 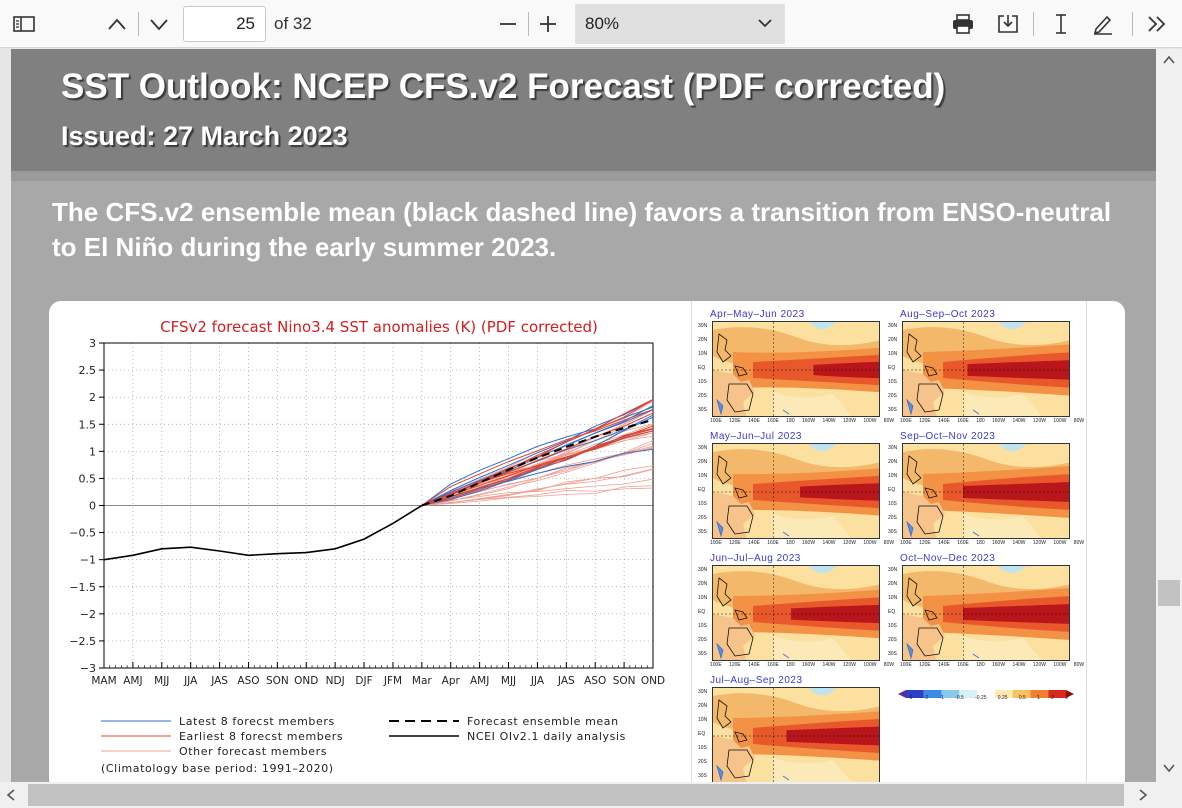 What do you see at coordinates (88, 424) in the screenshot?
I see `y-tick-label: 1.5` at bounding box center [88, 424].